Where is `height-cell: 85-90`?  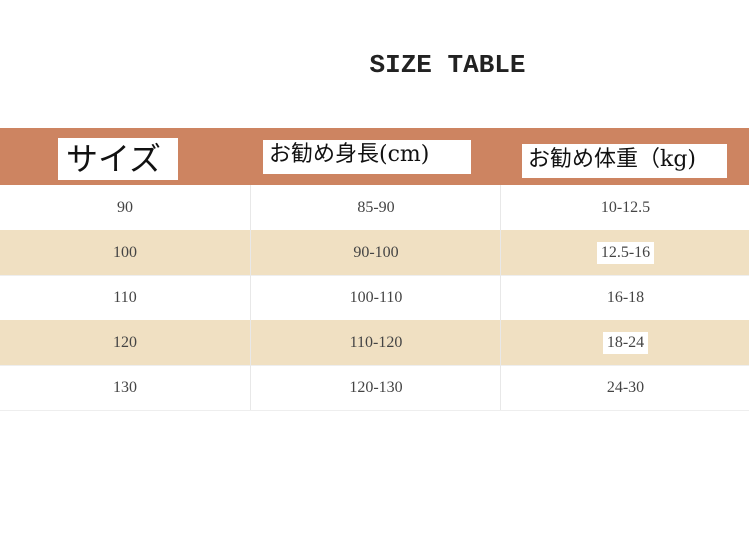 height-cell: 85-90 is located at coordinates (375, 207).